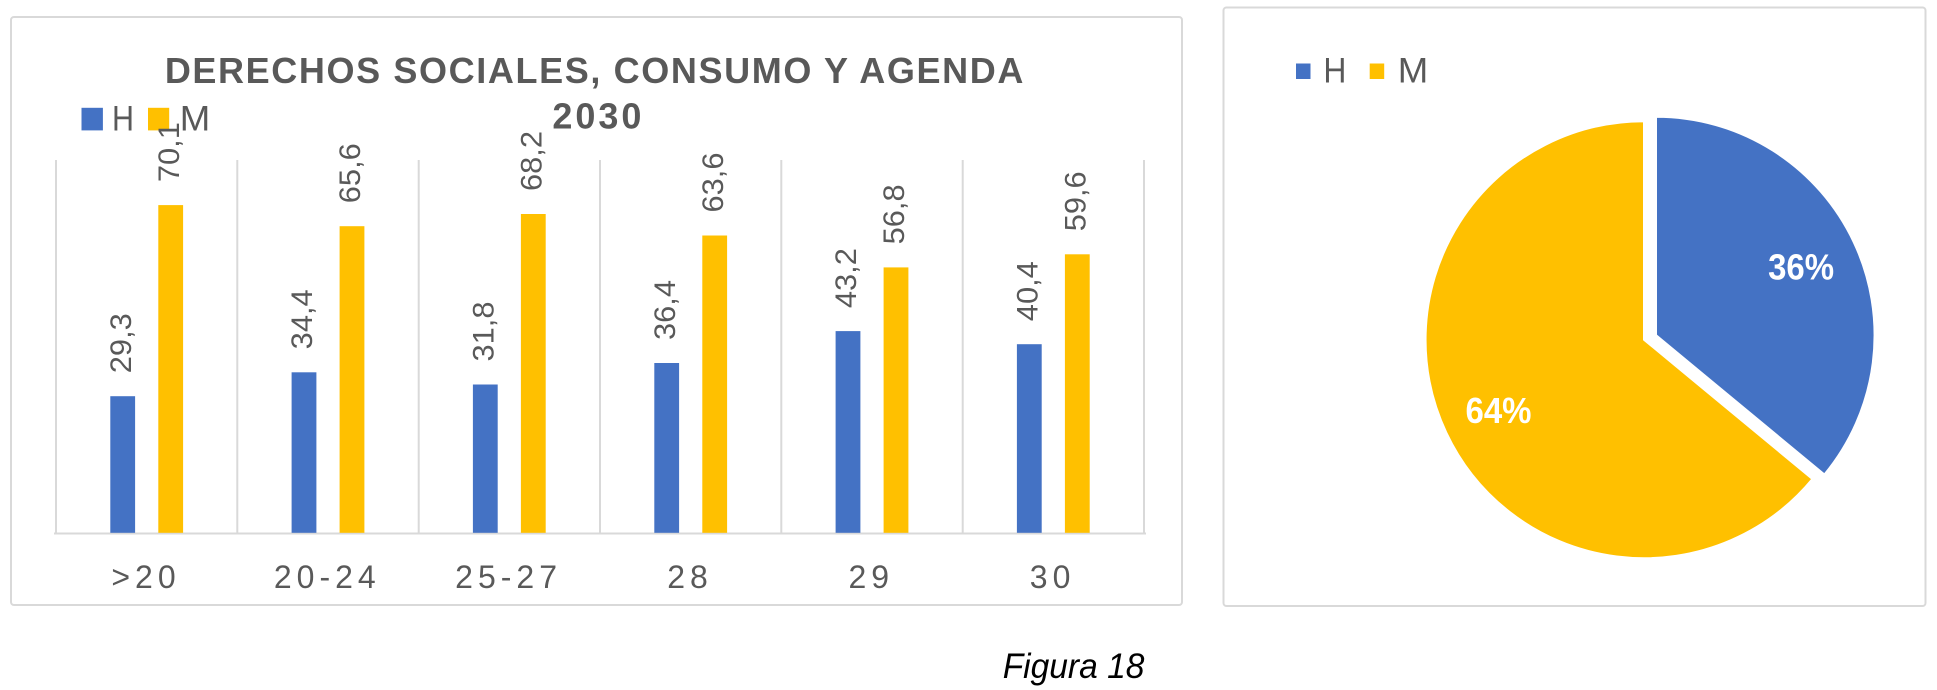  Describe the element at coordinates (350, 173) in the screenshot. I see `svg-text: 65,6` at that location.